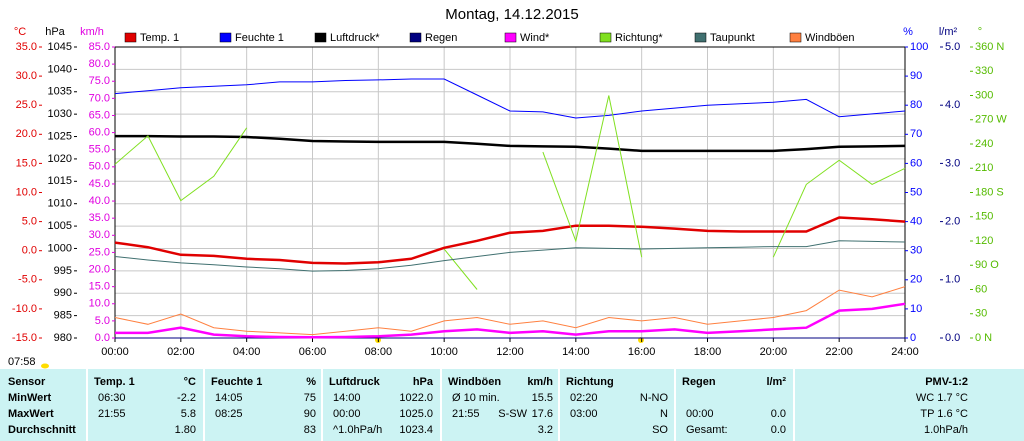  I want to click on table-header: Temp. 1, so click(114, 382).